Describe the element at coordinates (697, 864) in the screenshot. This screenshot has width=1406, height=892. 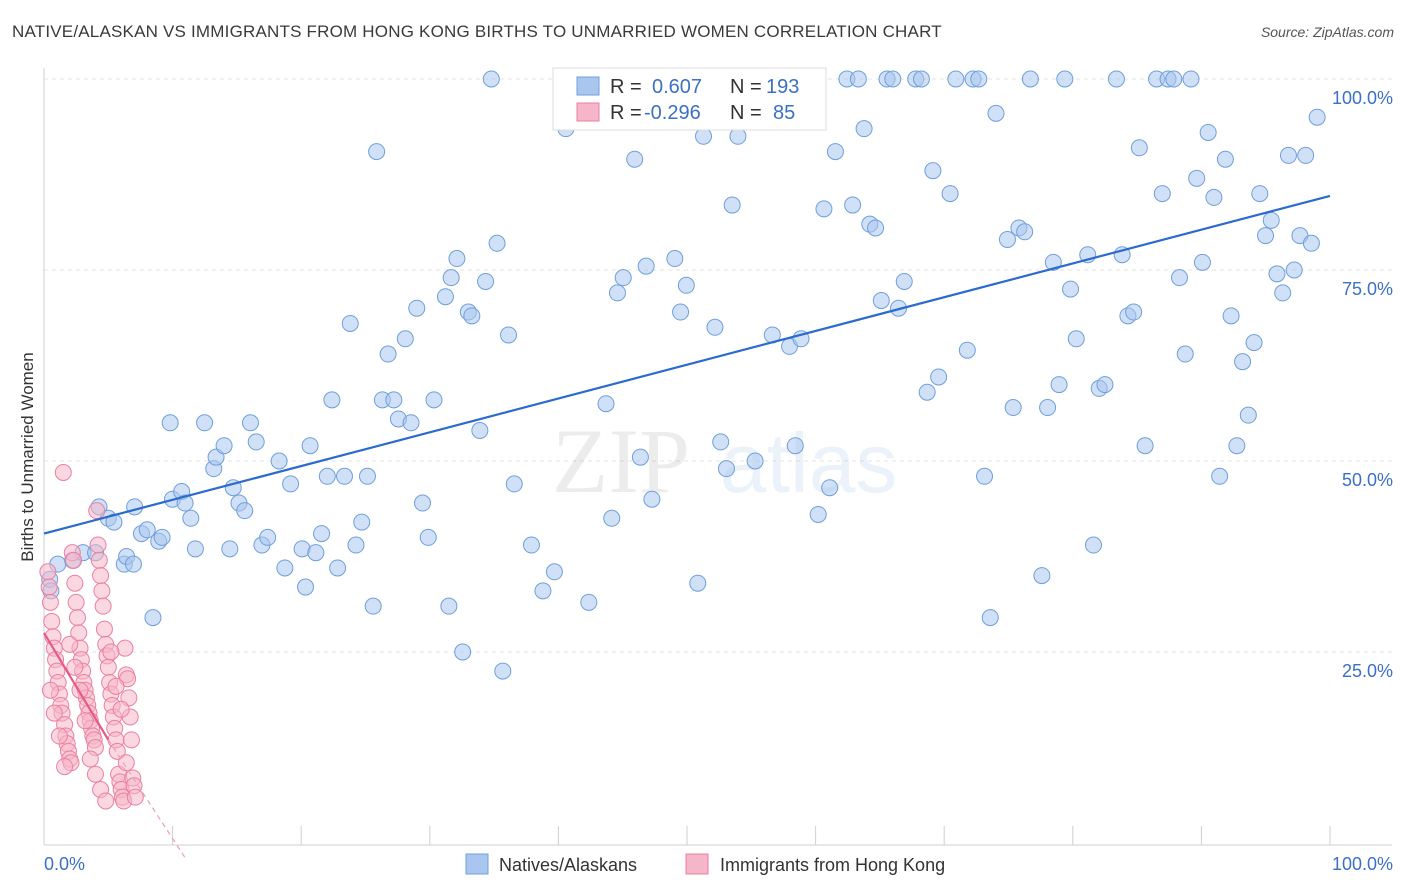
I see `legend-swatch-hong-kong` at that location.